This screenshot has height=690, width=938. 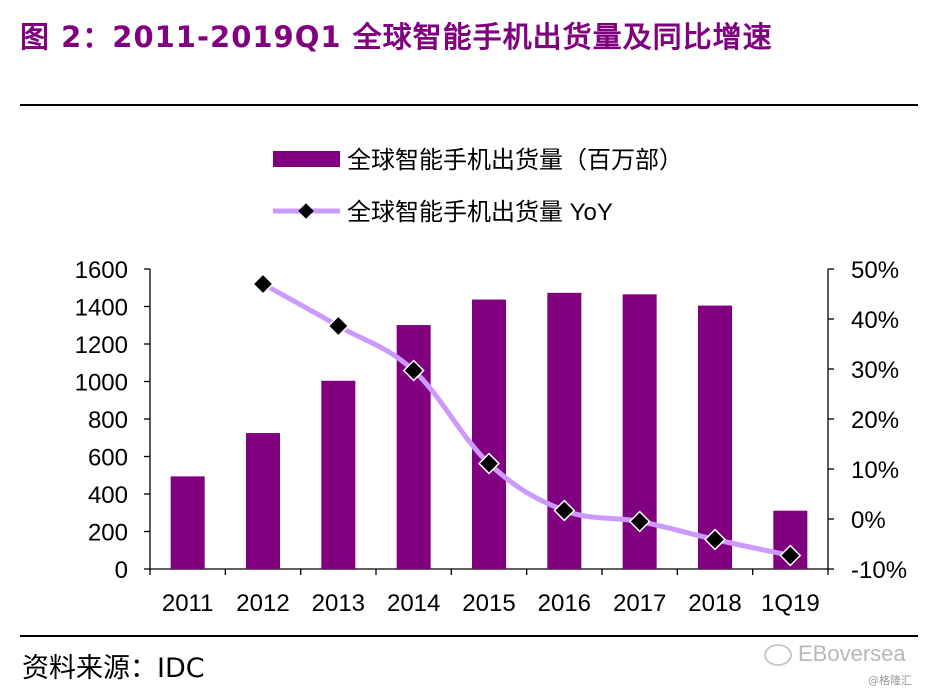 I want to click on x-tick-label: 2014, so click(x=413, y=603).